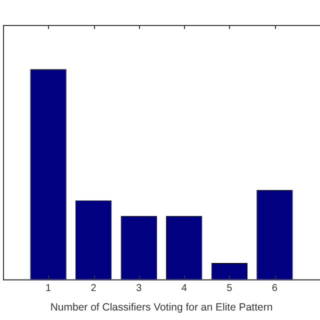 Image resolution: width=320 pixels, height=320 pixels. Describe the element at coordinates (229, 288) in the screenshot. I see `x-tick-label: 5` at that location.